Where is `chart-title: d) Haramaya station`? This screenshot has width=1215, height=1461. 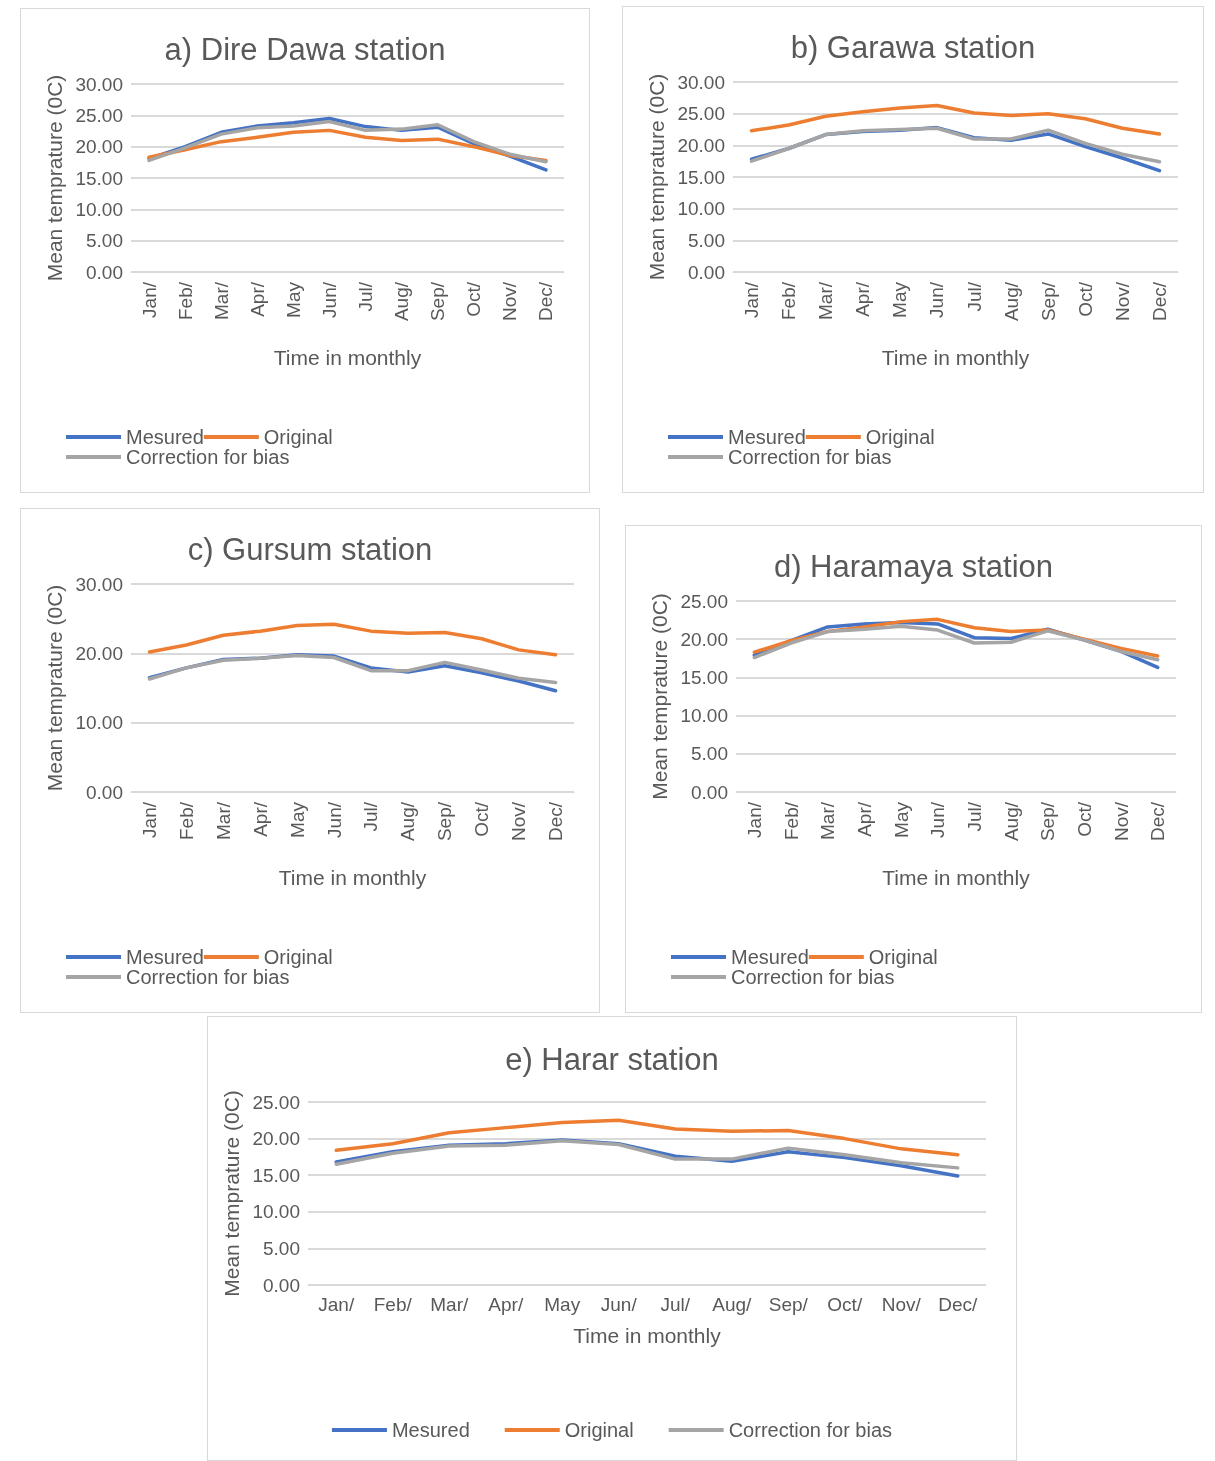
chart-title: d) Haramaya station is located at coordinates (913, 566).